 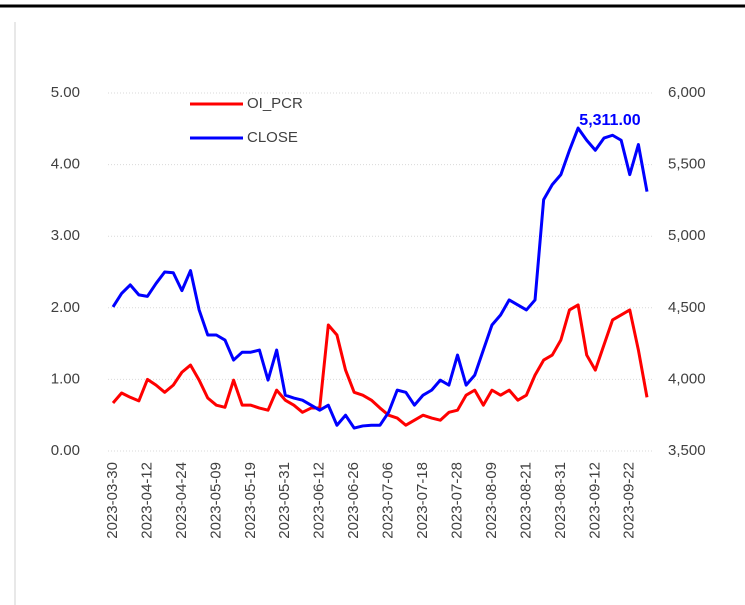 I want to click on y2-tick-label: 3,500, so click(x=687, y=450).